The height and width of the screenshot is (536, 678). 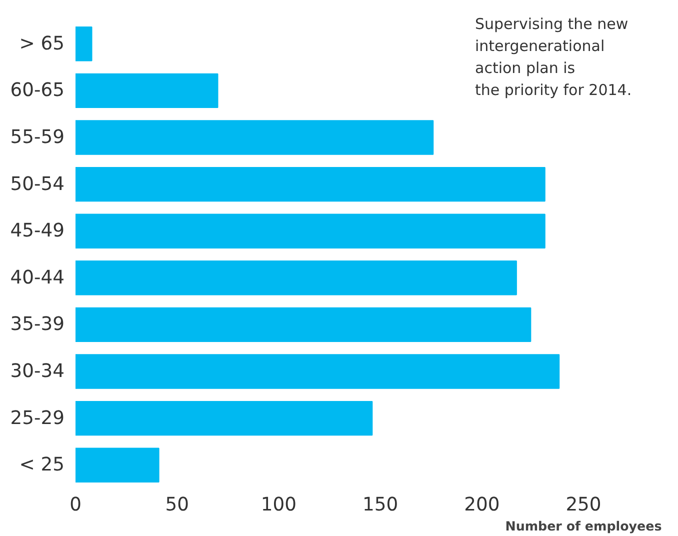 What do you see at coordinates (37, 231) in the screenshot?
I see `y-tick-label: 45-49` at bounding box center [37, 231].